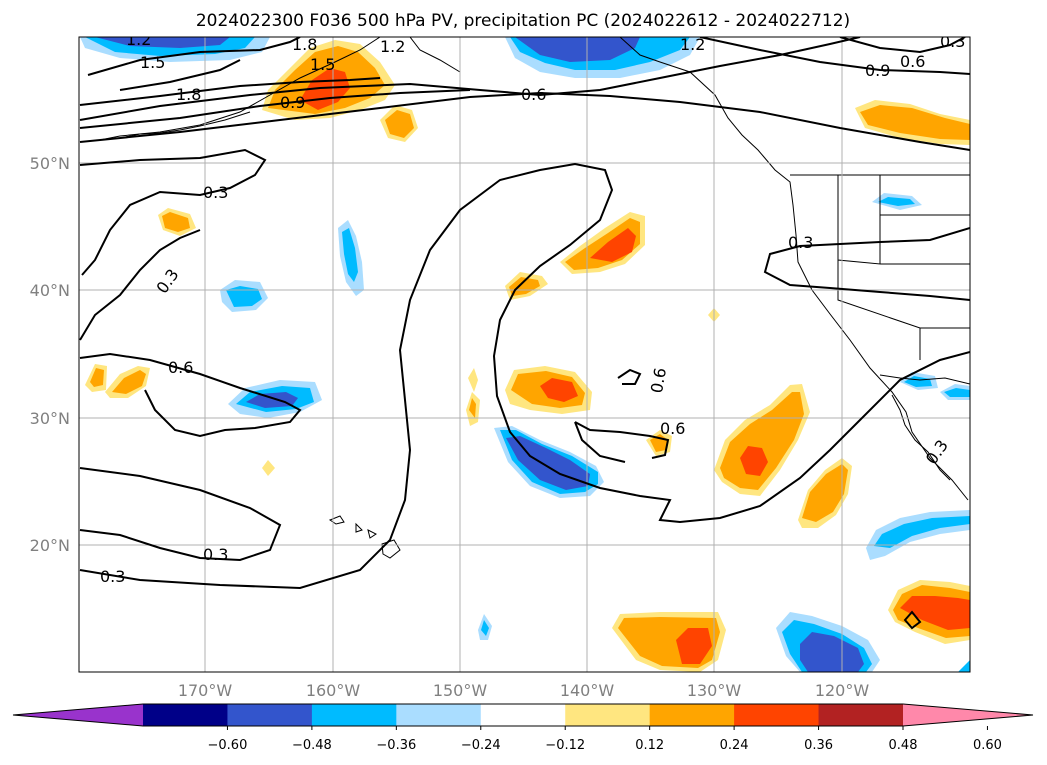 The height and width of the screenshot is (765, 1047). I want to click on colorbar-segments, so click(523, 715).